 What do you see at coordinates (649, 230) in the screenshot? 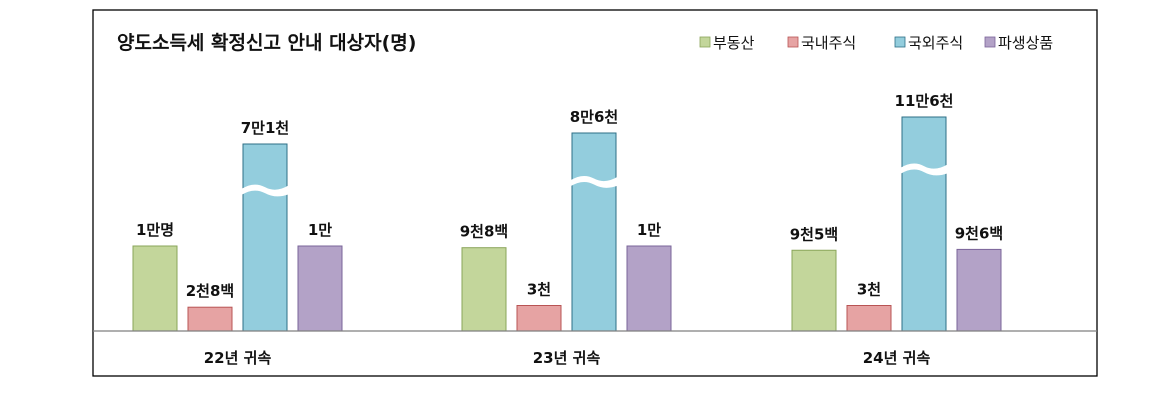
I see `data-label-4-2: 1만` at bounding box center [649, 230].